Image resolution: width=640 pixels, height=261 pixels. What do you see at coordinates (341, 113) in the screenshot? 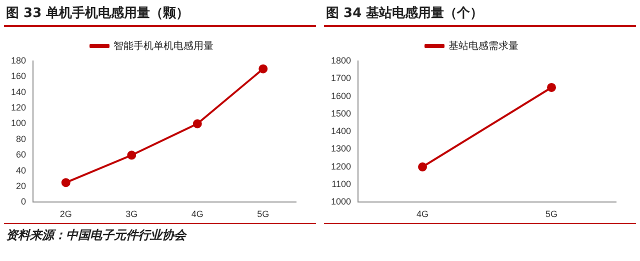
I see `y-tick-label: 1500` at bounding box center [341, 113].